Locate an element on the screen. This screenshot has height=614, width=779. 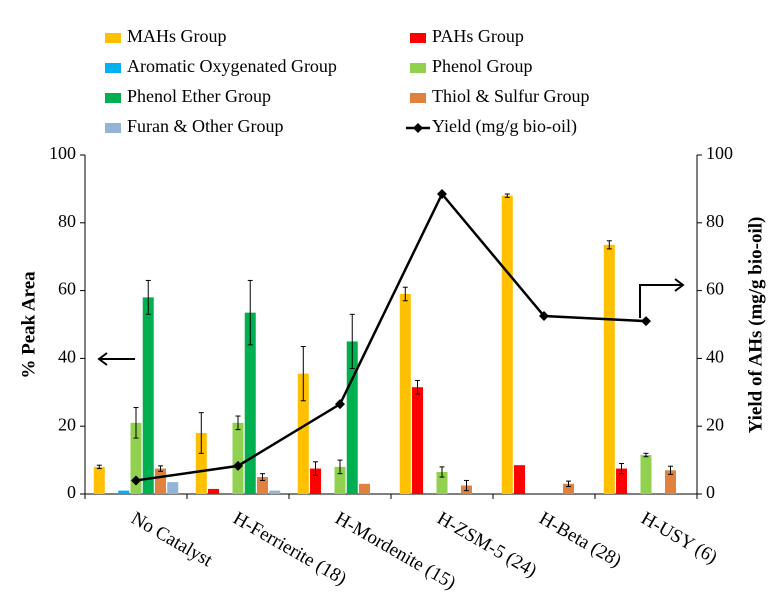
y2-axis-label: Yield of AHs (mg/g bio-oil) is located at coordinates (755, 325).